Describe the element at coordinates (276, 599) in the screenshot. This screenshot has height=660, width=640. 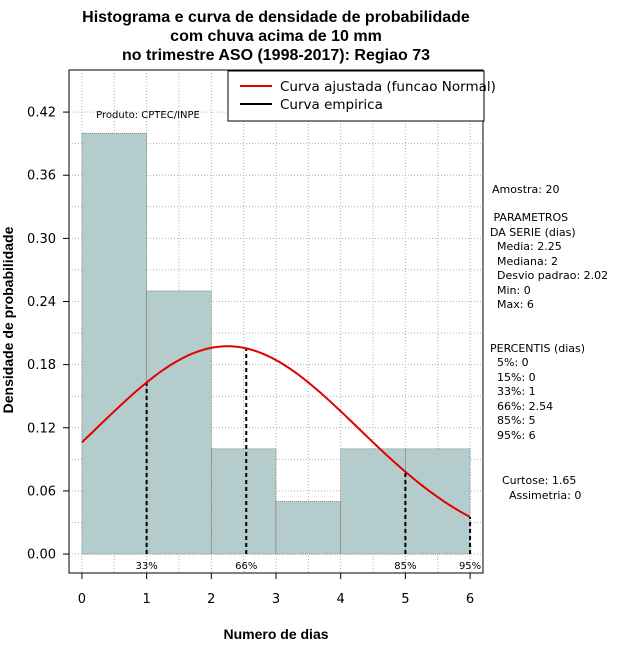
I see `x-tick-label: 3` at that location.